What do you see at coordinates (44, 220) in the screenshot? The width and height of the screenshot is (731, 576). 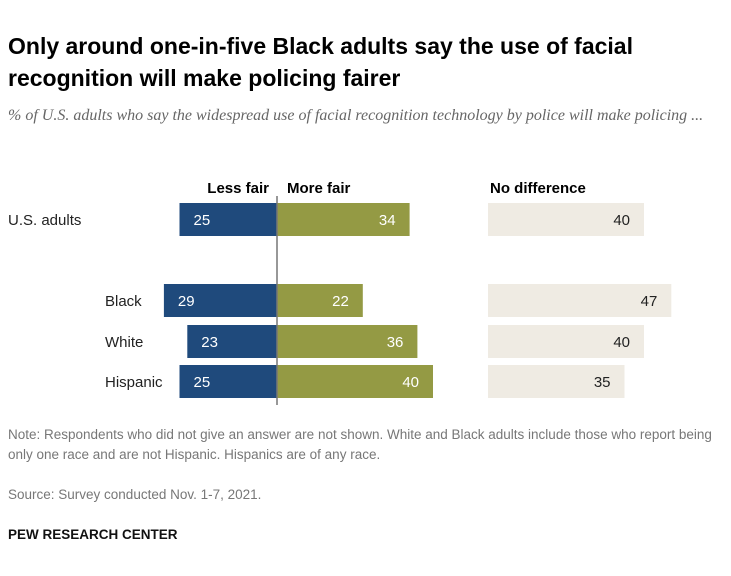 I see `category-label: U.S. adults` at bounding box center [44, 220].